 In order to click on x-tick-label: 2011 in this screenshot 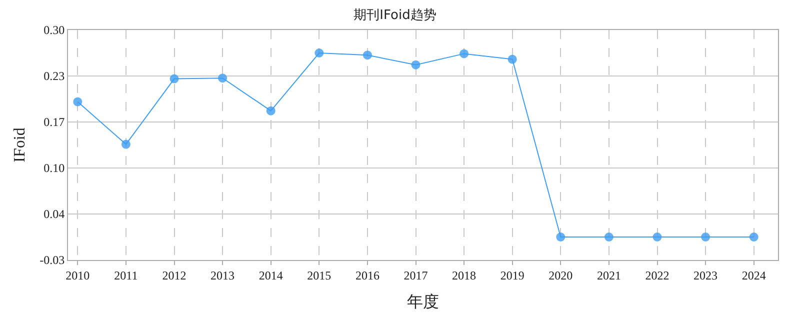, I will do `click(126, 275)`.